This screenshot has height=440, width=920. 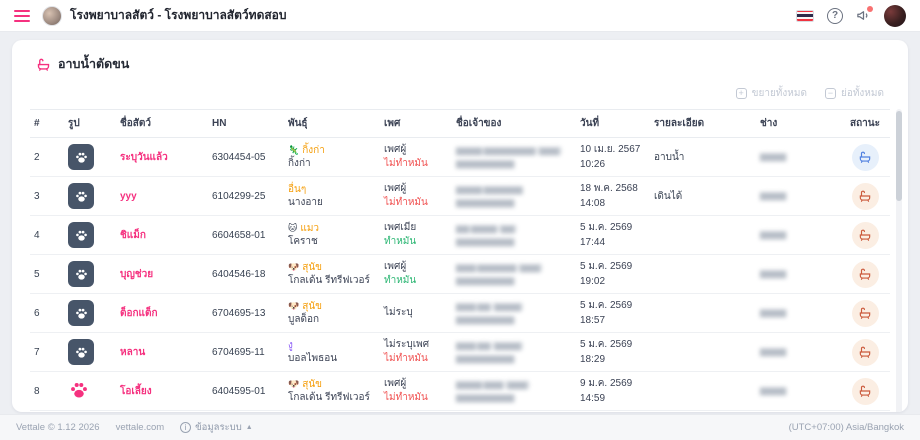 What do you see at coordinates (865, 123) in the screenshot?
I see `column-header-10: สถานะ` at bounding box center [865, 123].